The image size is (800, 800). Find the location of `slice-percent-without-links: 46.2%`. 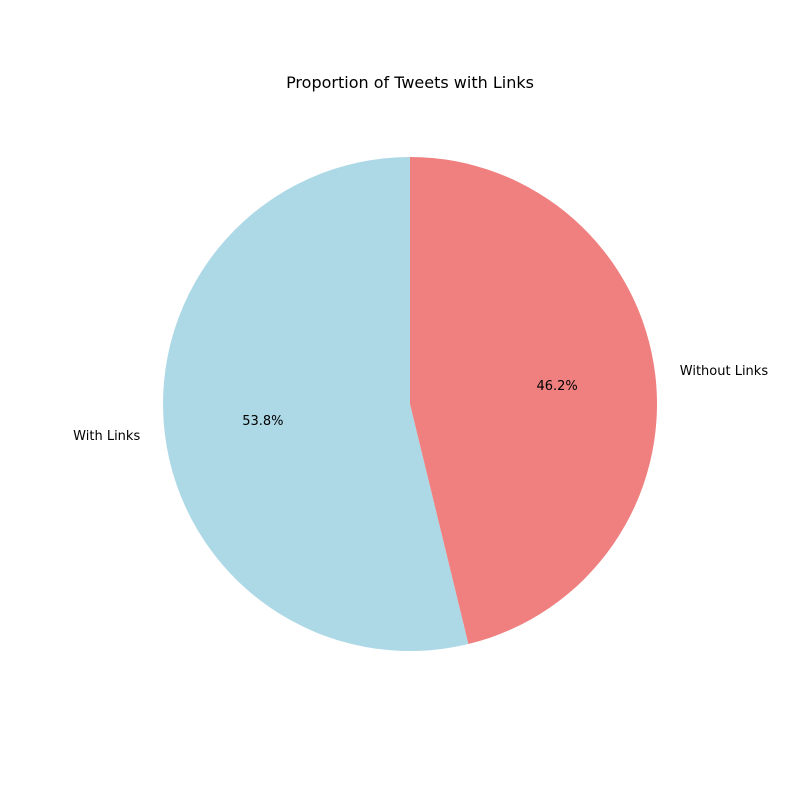

slice-percent-without-links: 46.2% is located at coordinates (556, 386).